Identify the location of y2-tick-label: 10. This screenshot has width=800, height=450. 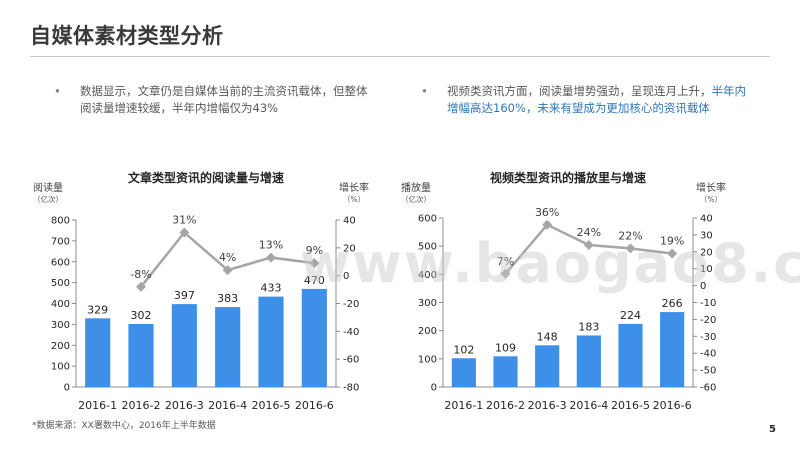
(706, 269).